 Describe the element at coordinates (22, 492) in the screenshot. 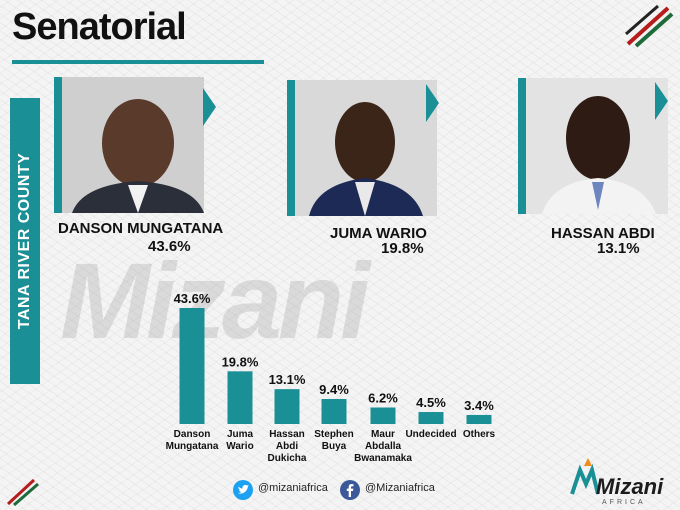

I see `flag-stripes-bottom` at that location.